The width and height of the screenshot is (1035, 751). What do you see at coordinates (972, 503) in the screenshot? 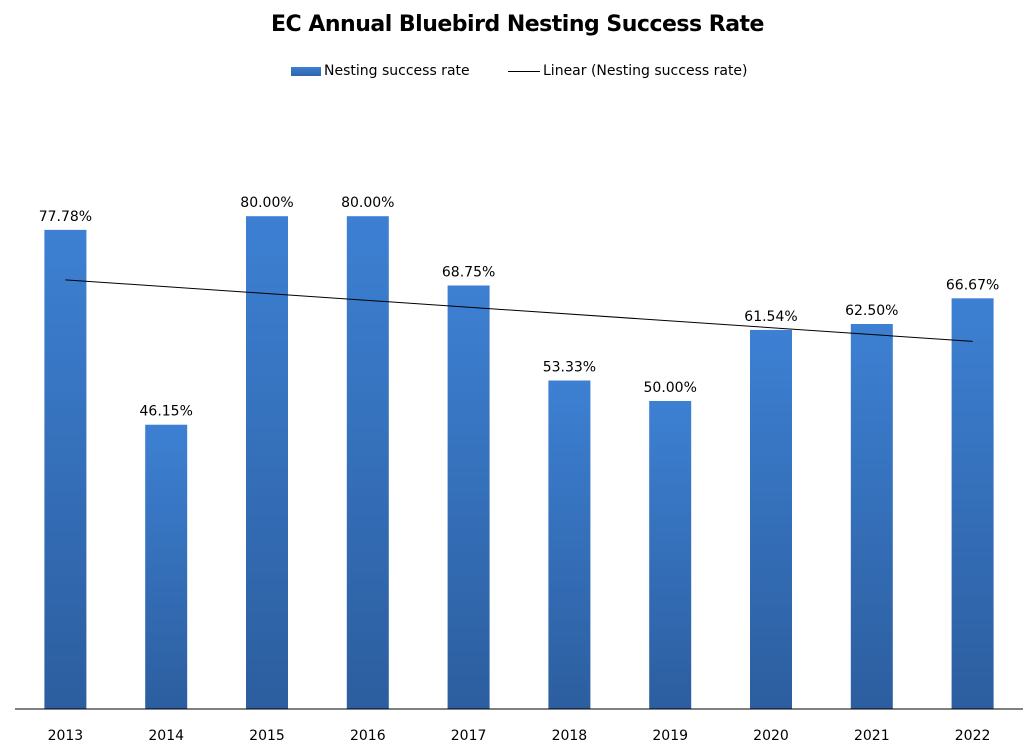
I see `bar-2022` at bounding box center [972, 503].